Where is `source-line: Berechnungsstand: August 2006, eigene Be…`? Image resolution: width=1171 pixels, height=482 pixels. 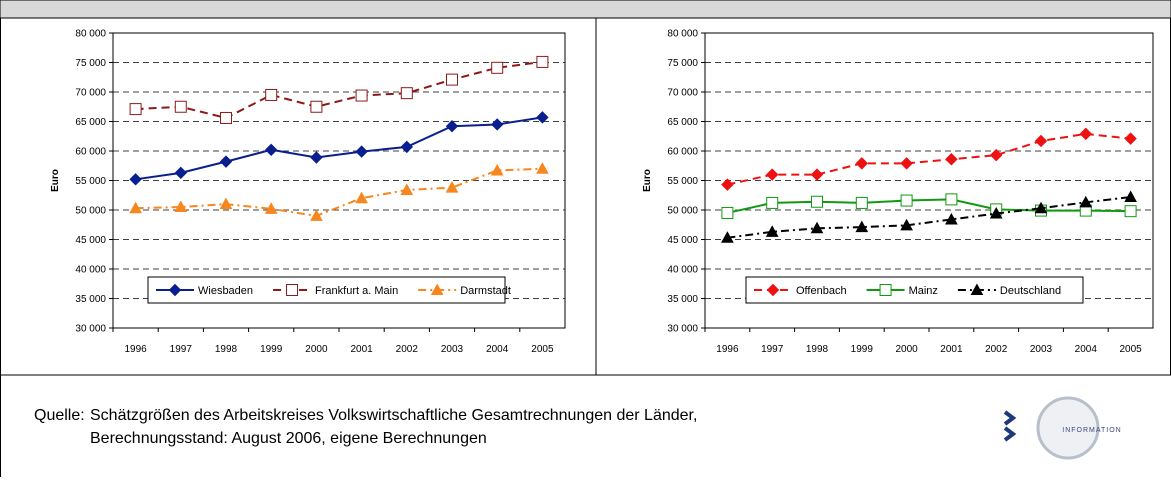
source-line: Berechnungsstand: August 2006, eigene Be… is located at coordinates (288, 438).